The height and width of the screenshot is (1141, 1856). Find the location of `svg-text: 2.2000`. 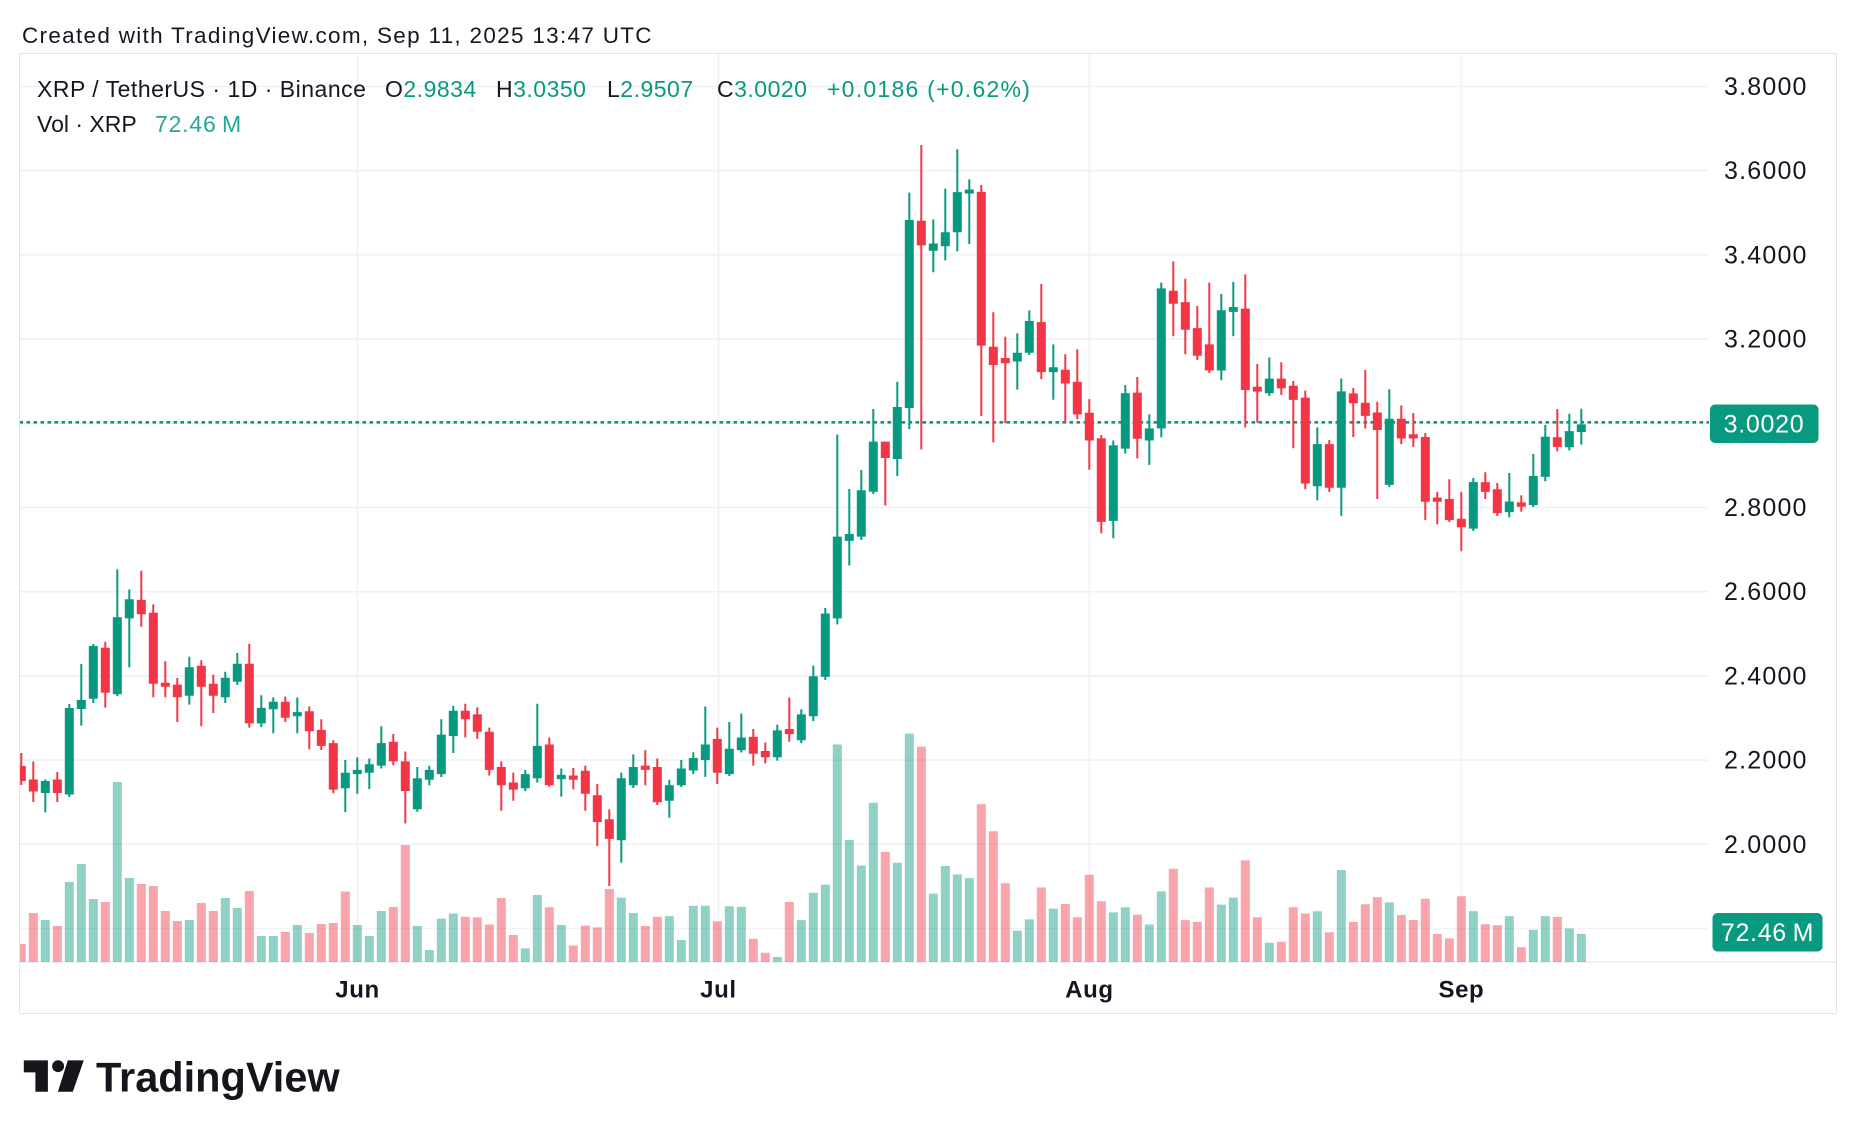

svg-text: 2.2000 is located at coordinates (1766, 761).